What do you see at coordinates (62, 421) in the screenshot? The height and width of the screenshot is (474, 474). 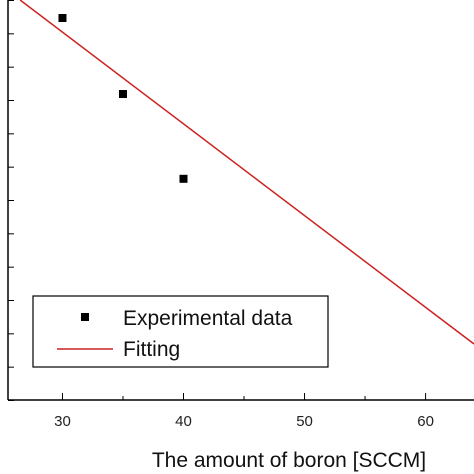 I see `x-tick-label: 30` at bounding box center [62, 421].